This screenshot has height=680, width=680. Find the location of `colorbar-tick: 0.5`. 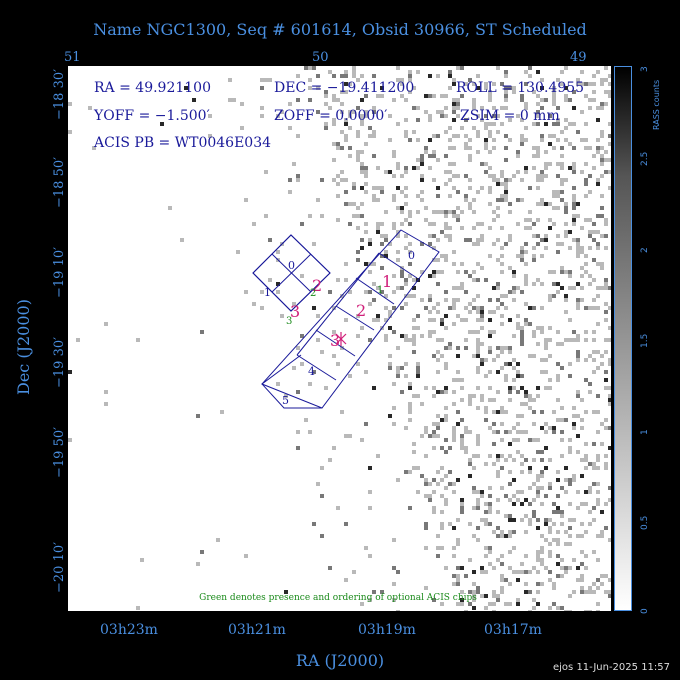

colorbar-tick: 0.5 is located at coordinates (645, 522).